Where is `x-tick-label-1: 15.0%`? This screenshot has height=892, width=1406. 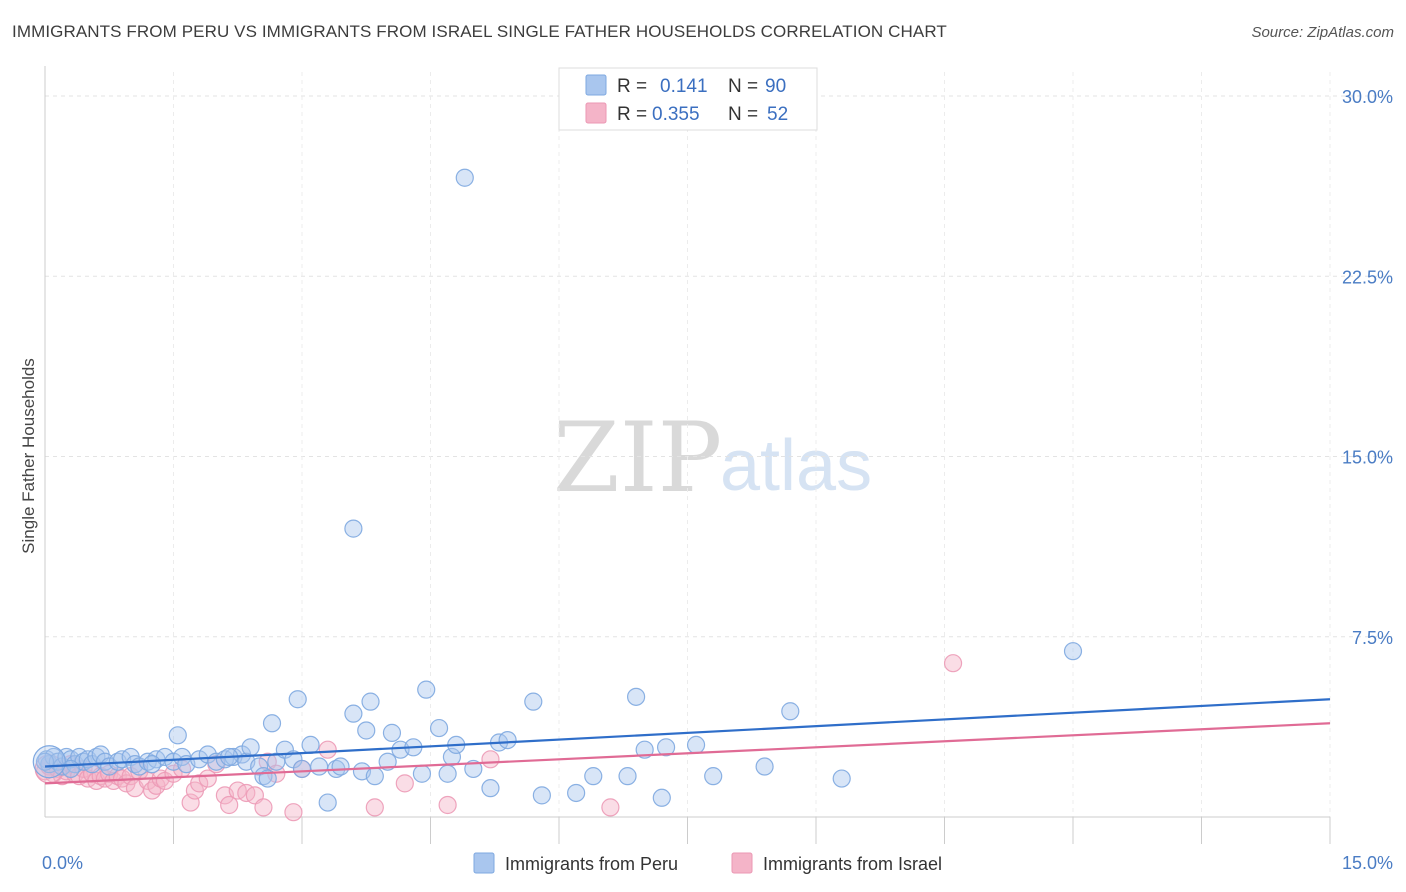 x-tick-label-1: 15.0% is located at coordinates (1367, 863).